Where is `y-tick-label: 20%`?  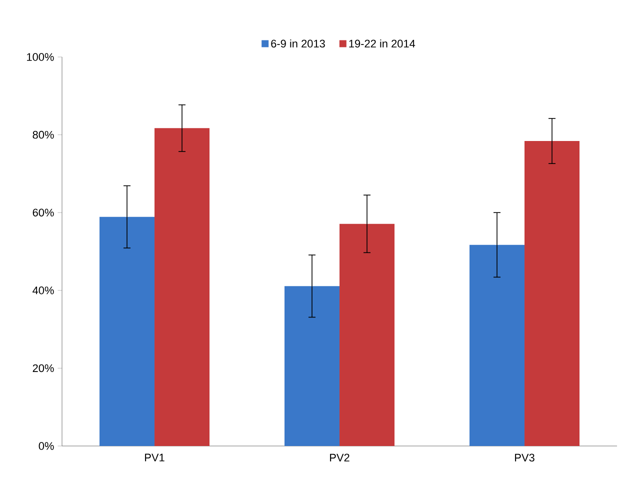 y-tick-label: 20% is located at coordinates (43, 368).